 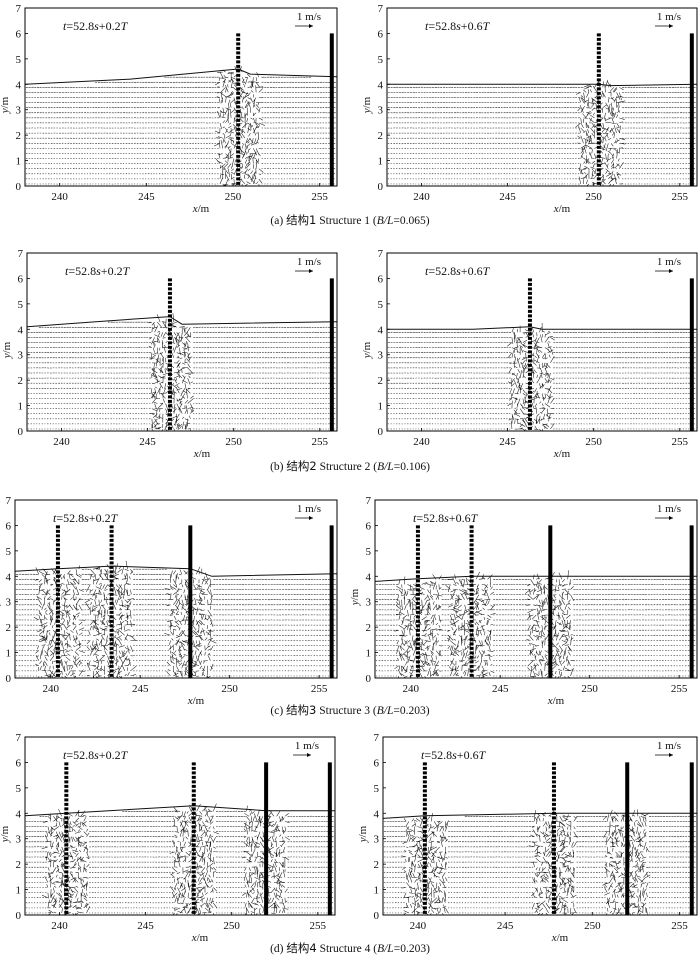 What do you see at coordinates (349, 710) in the screenshot?
I see `panel-caption: (c) 结构3 Structure 3 (B/L=0.203)` at bounding box center [349, 710].